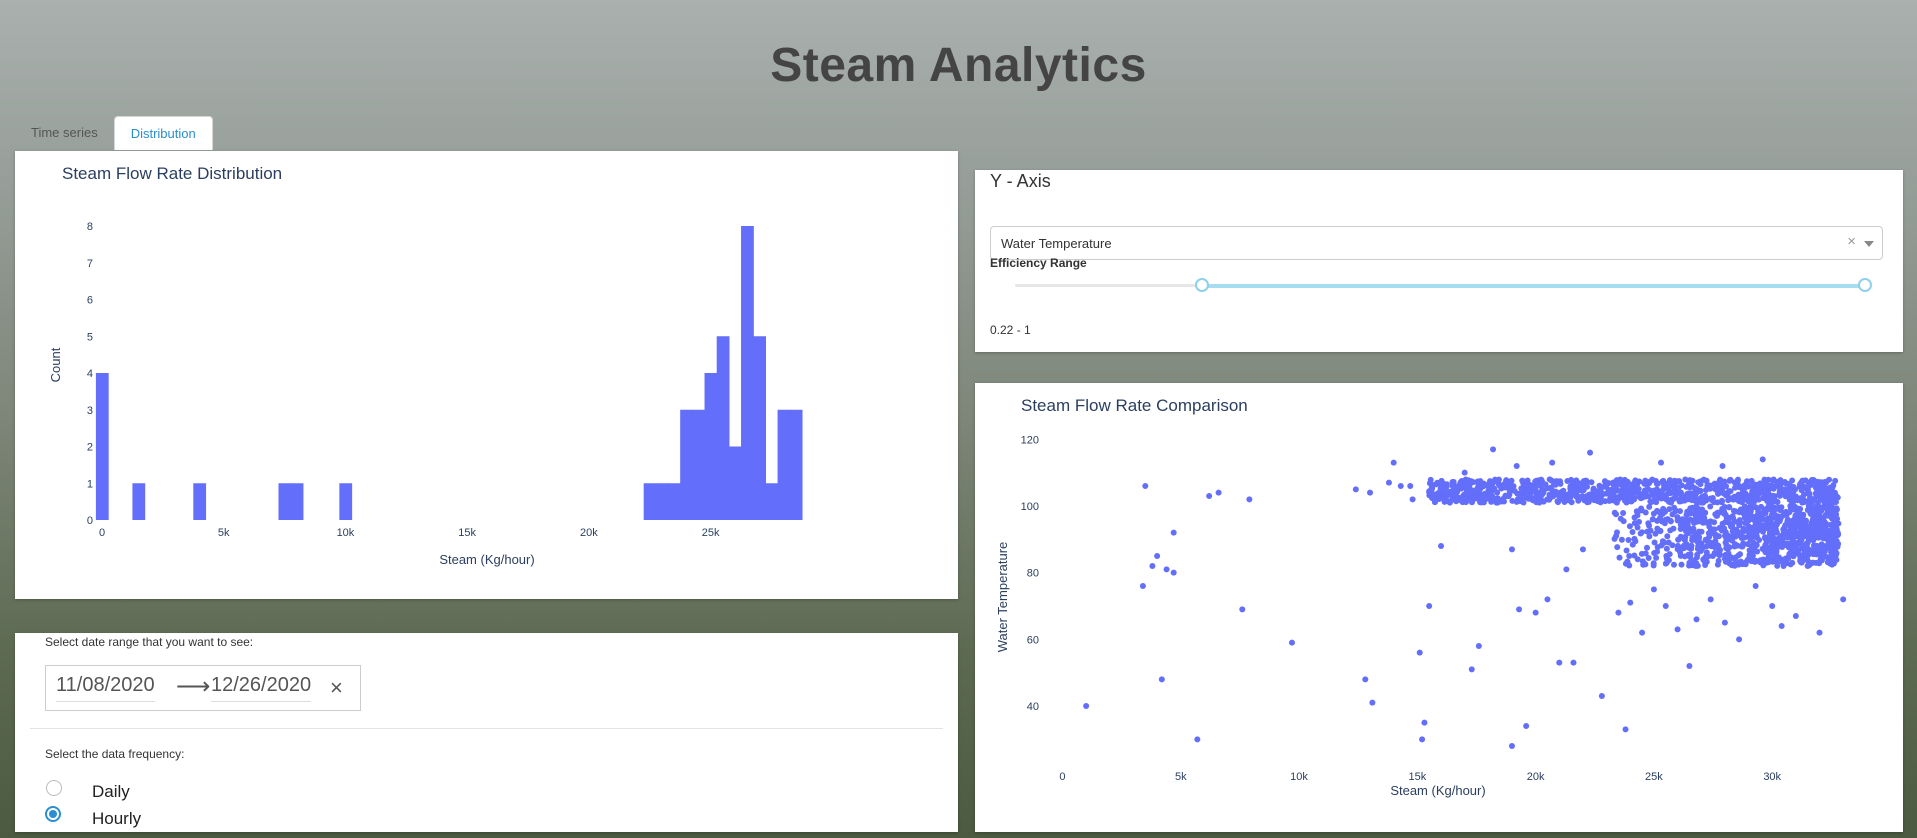 This screenshot has height=838, width=1917. Describe the element at coordinates (163, 133) in the screenshot. I see `tab-distribution: Distribution` at that location.